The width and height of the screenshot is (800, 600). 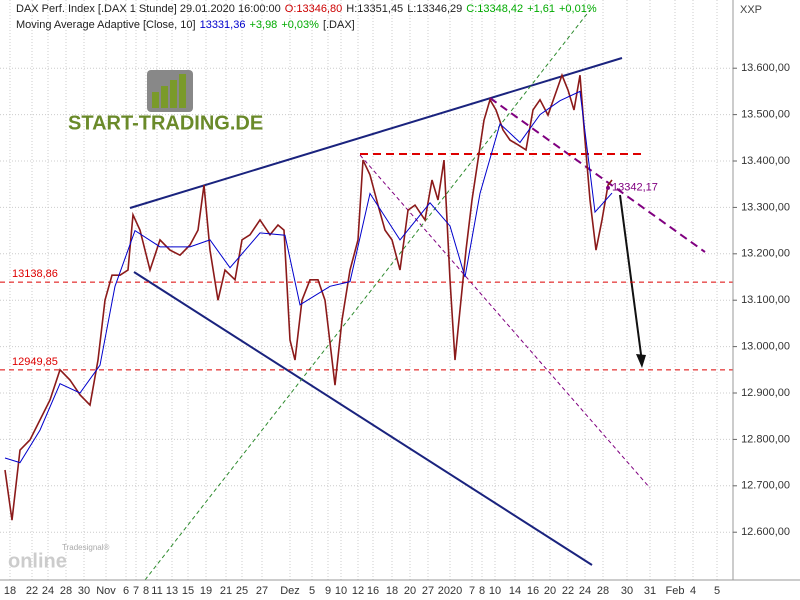 I want to click on header-text: +3,98, so click(x=263, y=25).